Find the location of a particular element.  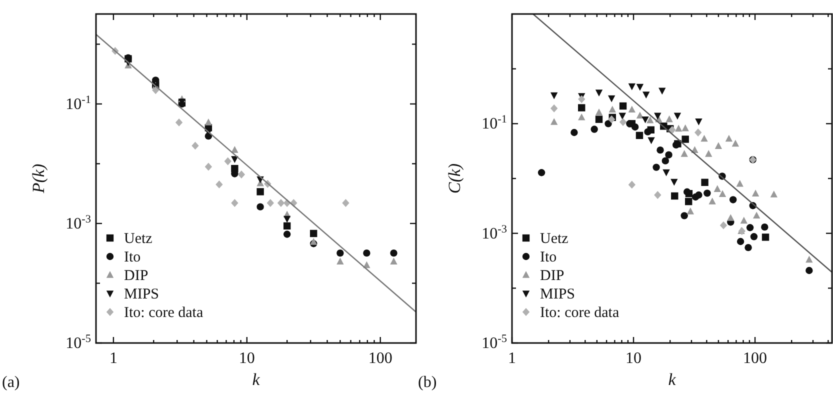

text: (a) is located at coordinates (11, 382).